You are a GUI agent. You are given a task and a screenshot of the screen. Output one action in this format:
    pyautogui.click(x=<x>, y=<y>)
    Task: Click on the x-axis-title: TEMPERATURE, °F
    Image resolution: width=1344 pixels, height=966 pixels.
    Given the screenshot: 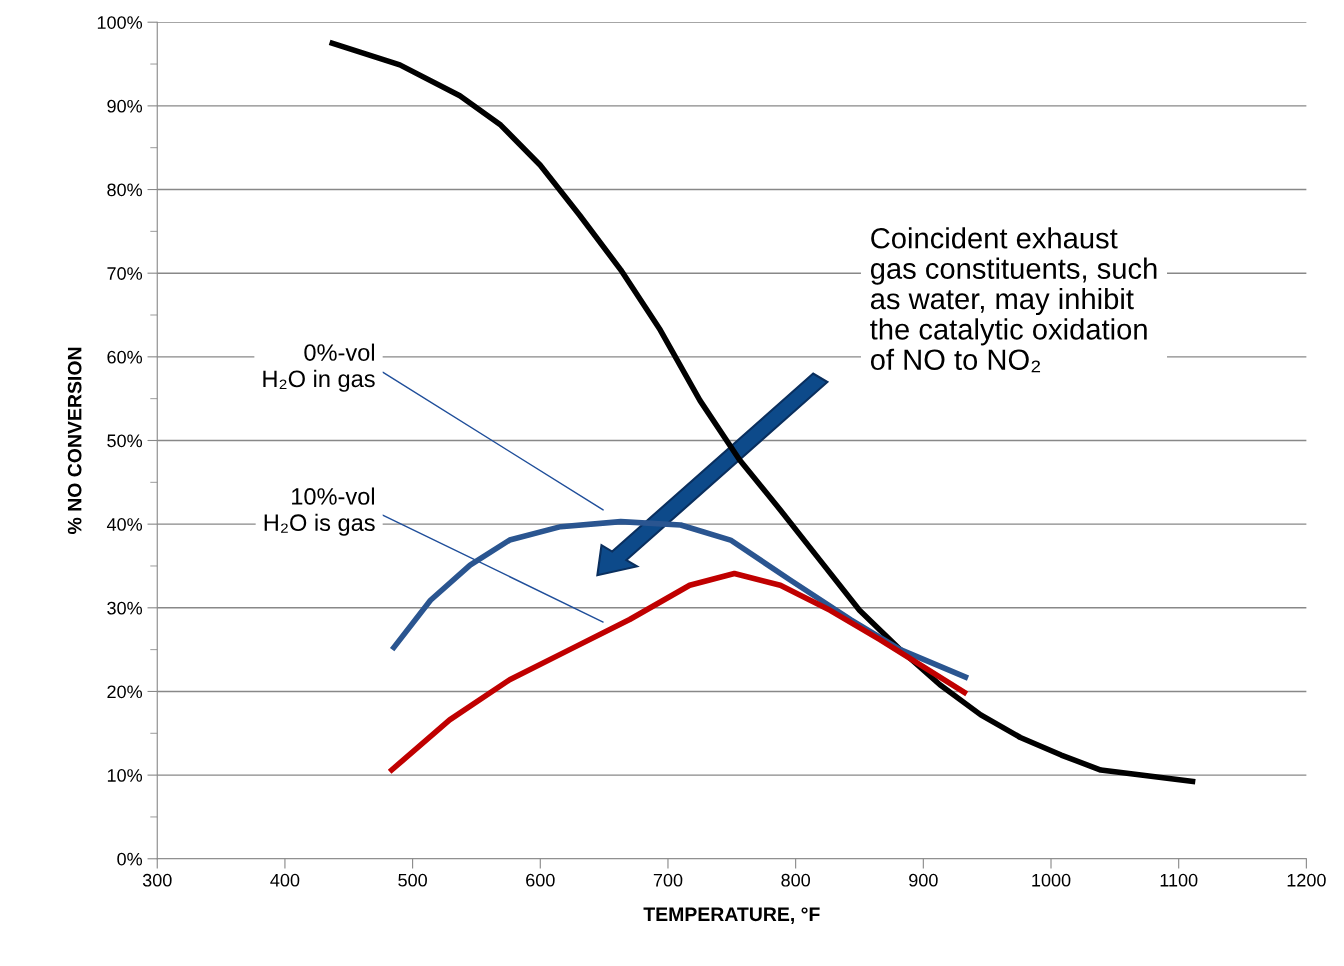 What is the action you would take?
    pyautogui.click(x=731, y=915)
    